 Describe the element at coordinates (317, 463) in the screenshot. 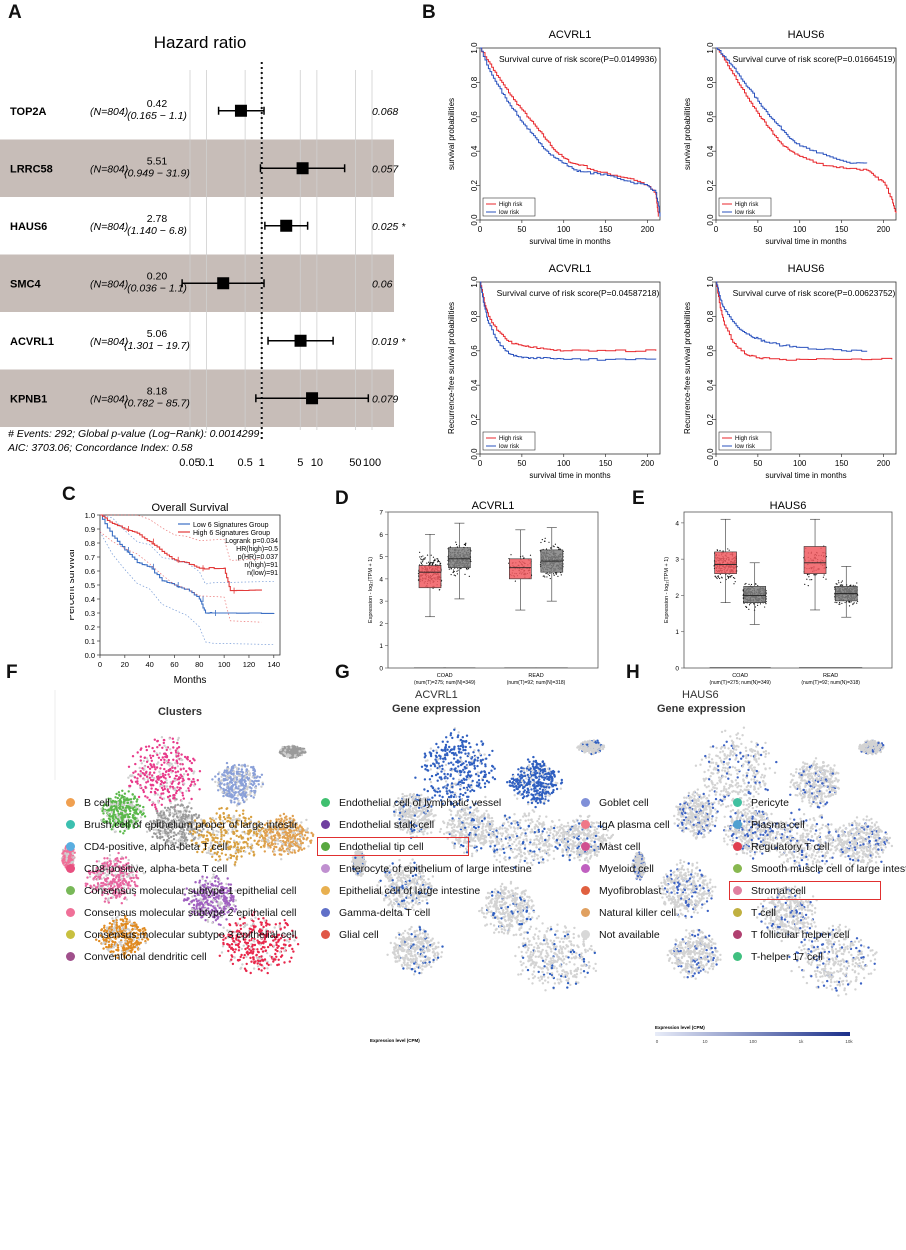

I see `forest-tick-label: 10` at that location.